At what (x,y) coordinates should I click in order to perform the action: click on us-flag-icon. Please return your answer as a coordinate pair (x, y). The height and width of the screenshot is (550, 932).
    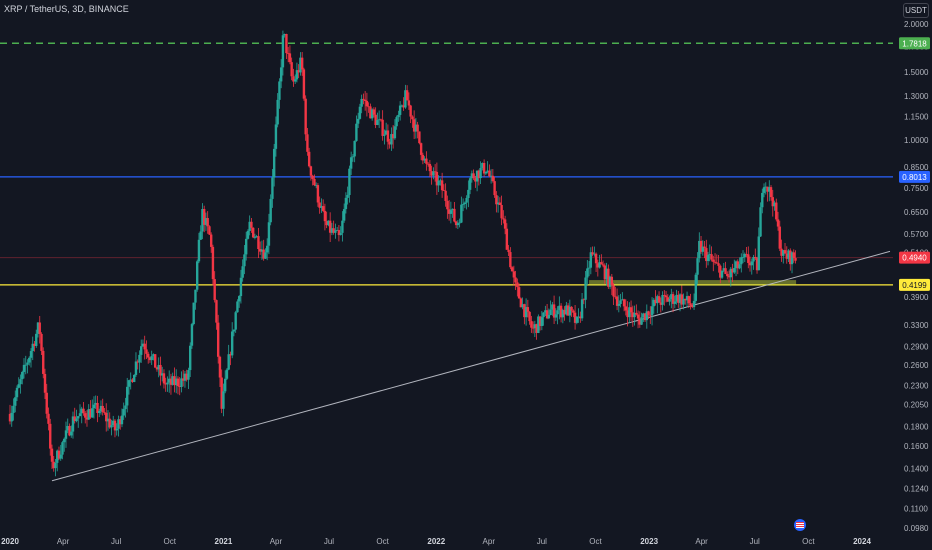
    Looking at the image, I should click on (800, 525).